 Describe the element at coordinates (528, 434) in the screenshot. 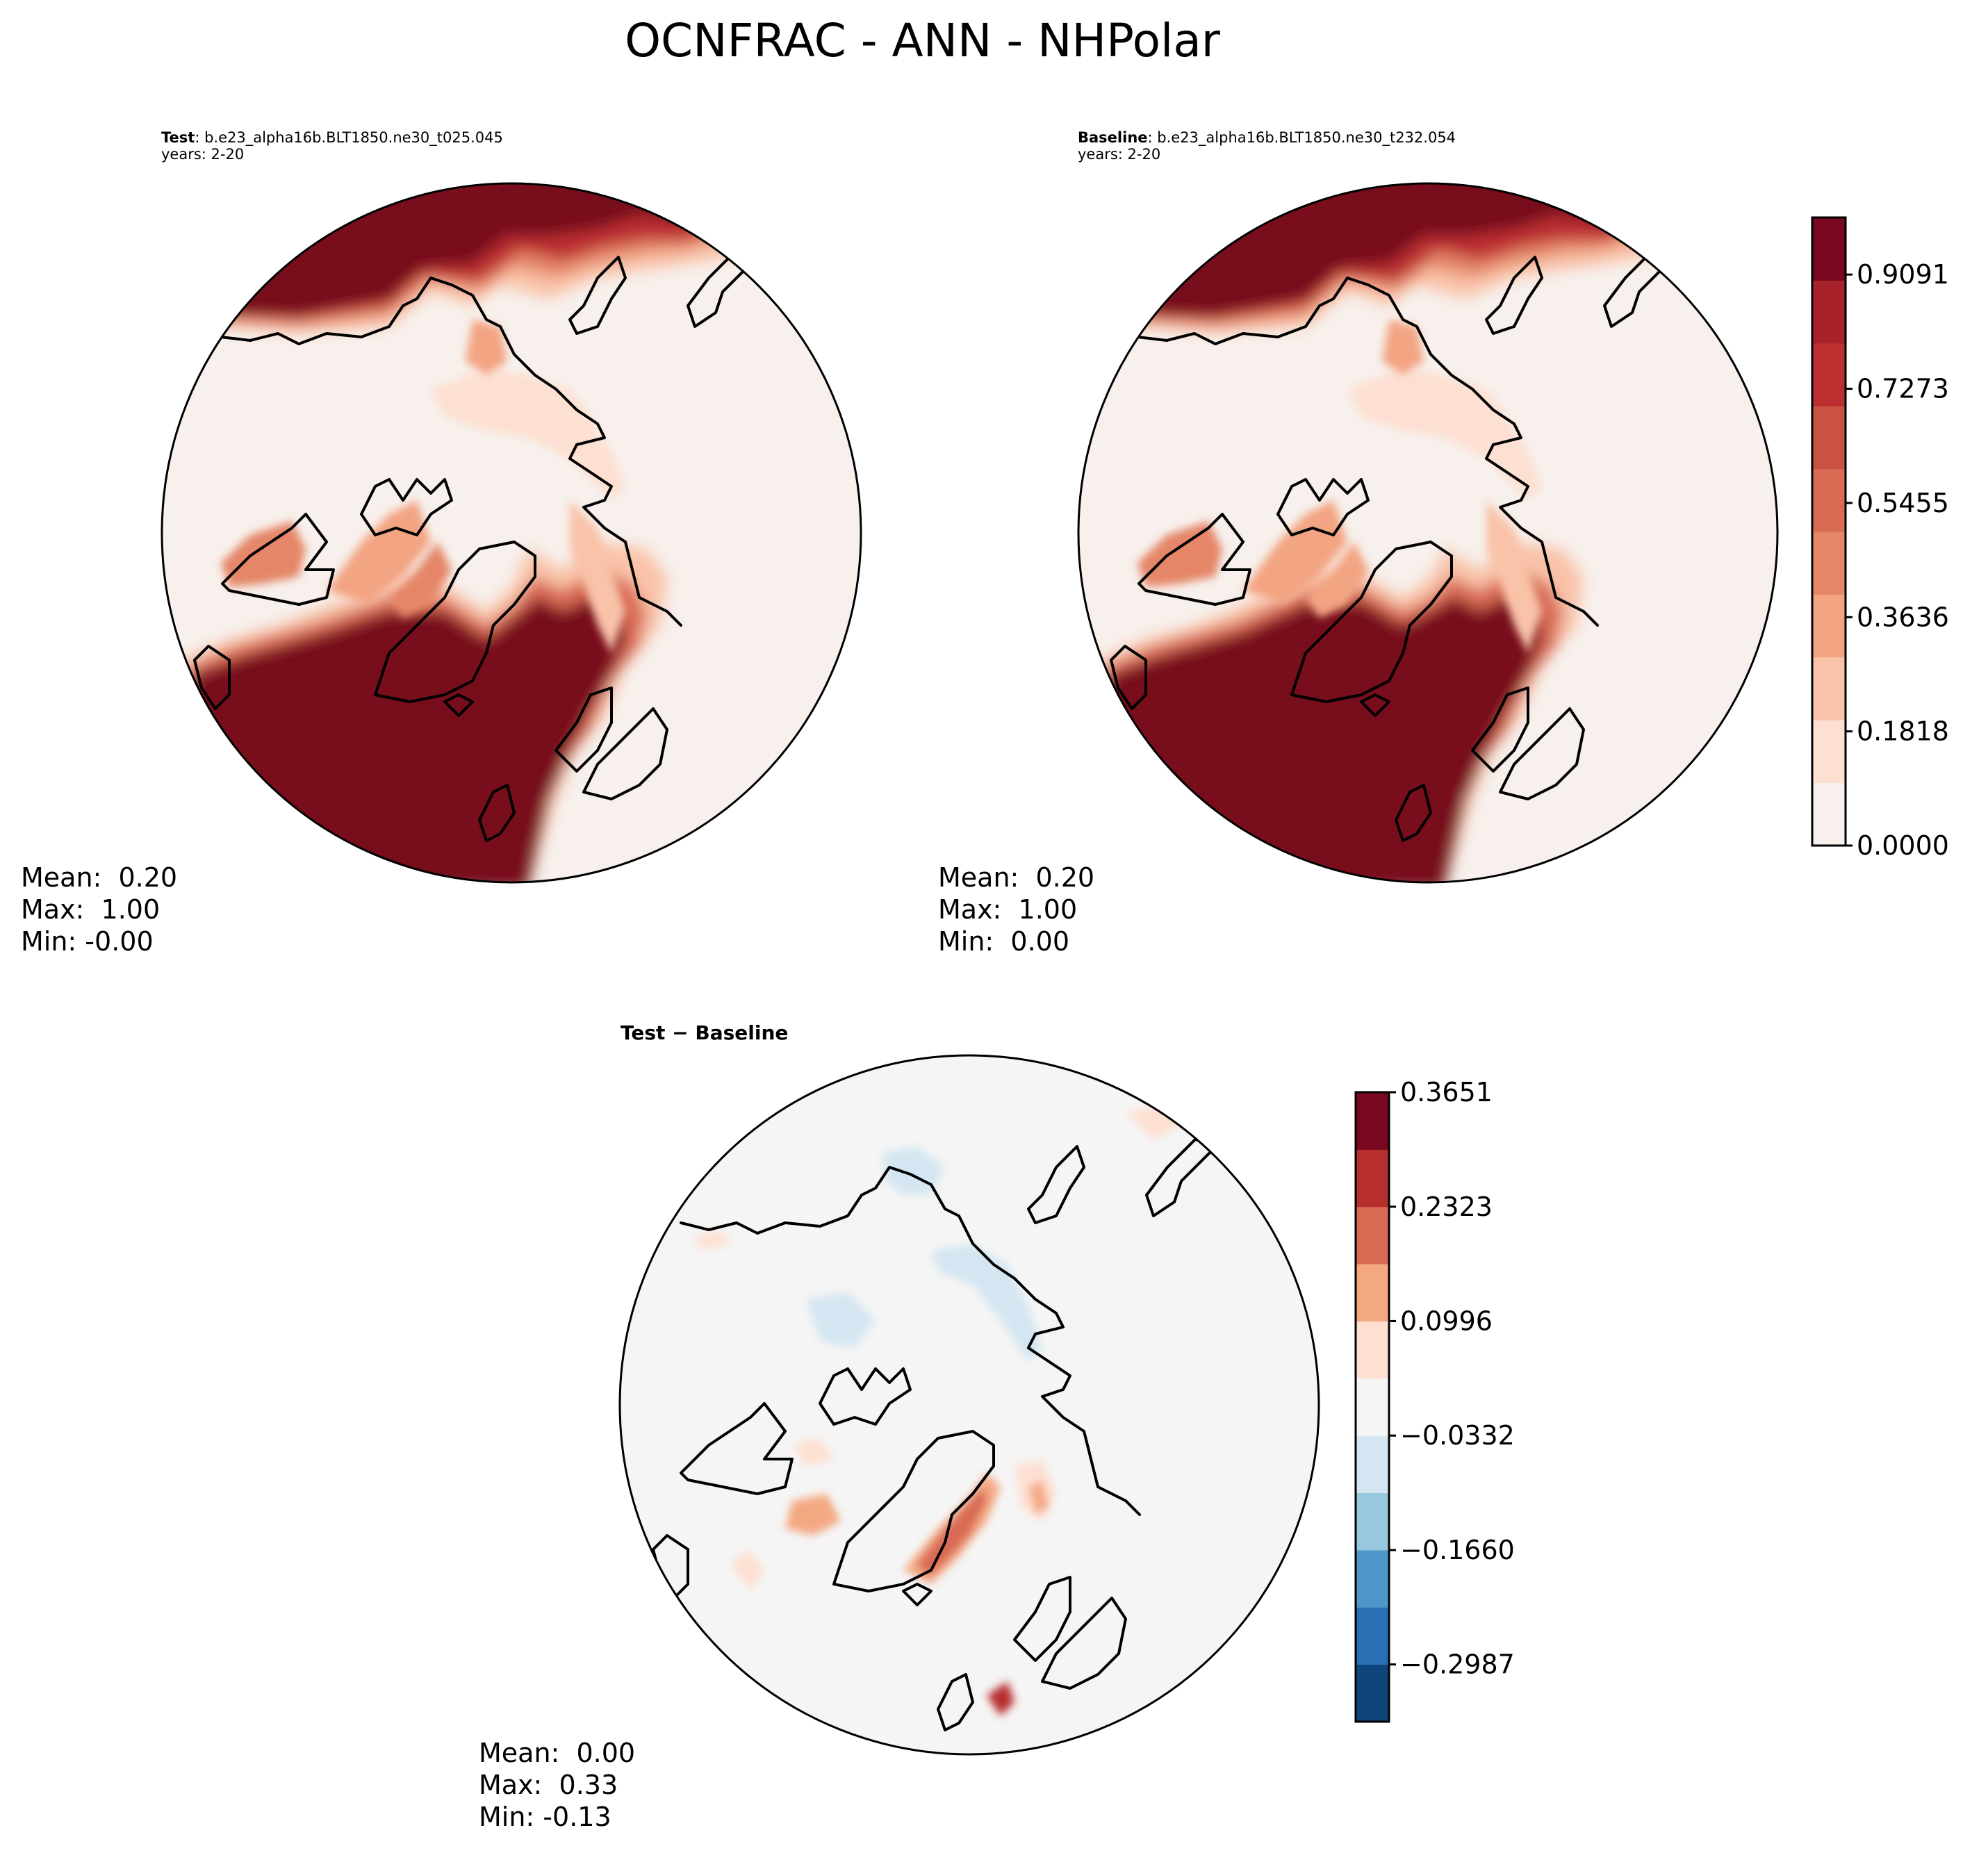

I see `test-siberian-shelf` at that location.